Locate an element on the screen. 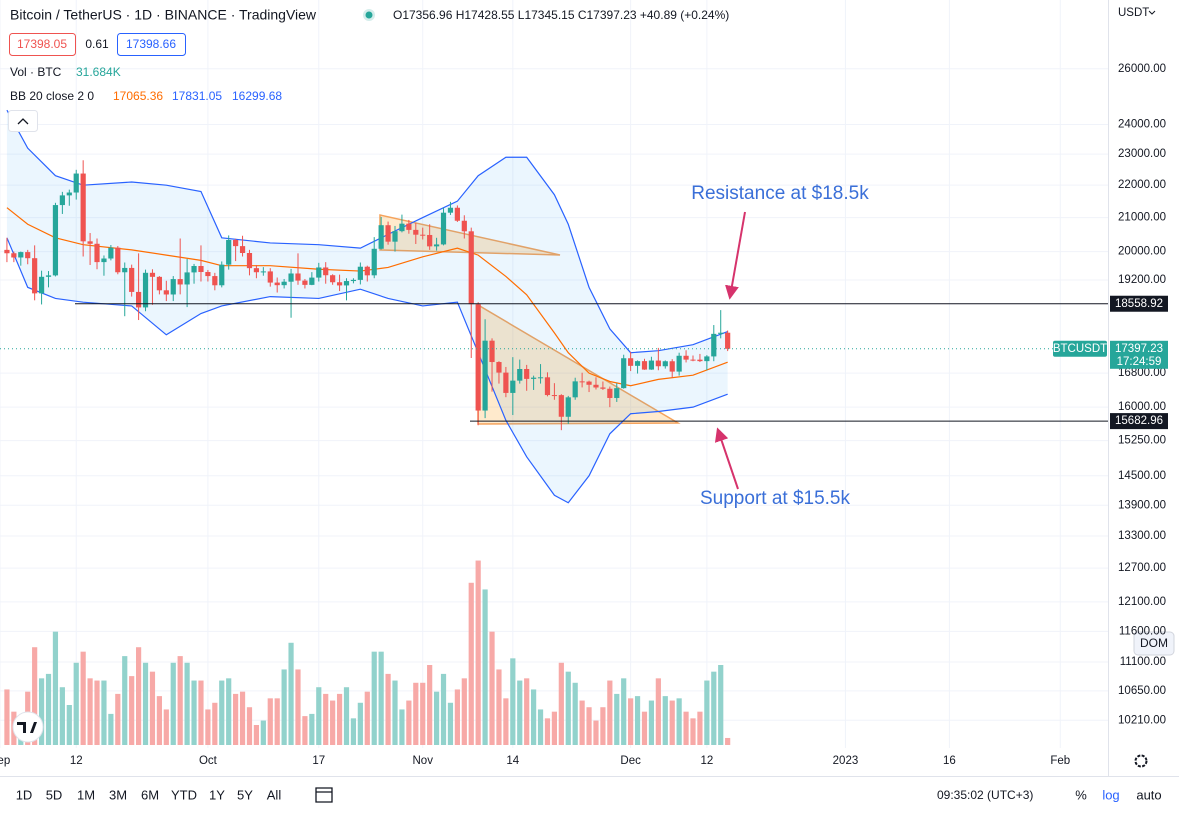 This screenshot has height=819, width=1179. x-tick-label: Dec is located at coordinates (630, 761).